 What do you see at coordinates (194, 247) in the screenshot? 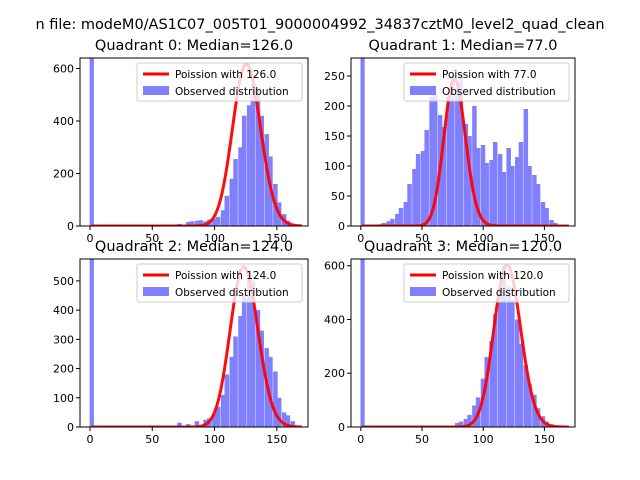
I see `subplot-title: Quadrant 2: Median=124.0` at bounding box center [194, 247].